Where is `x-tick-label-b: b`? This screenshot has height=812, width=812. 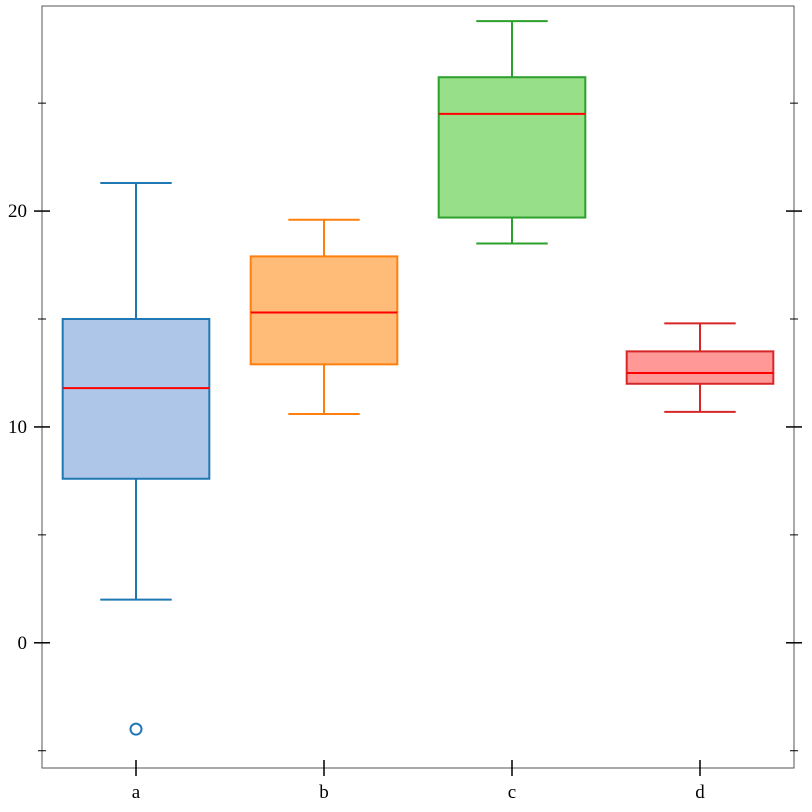
x-tick-label-b: b is located at coordinates (324, 792).